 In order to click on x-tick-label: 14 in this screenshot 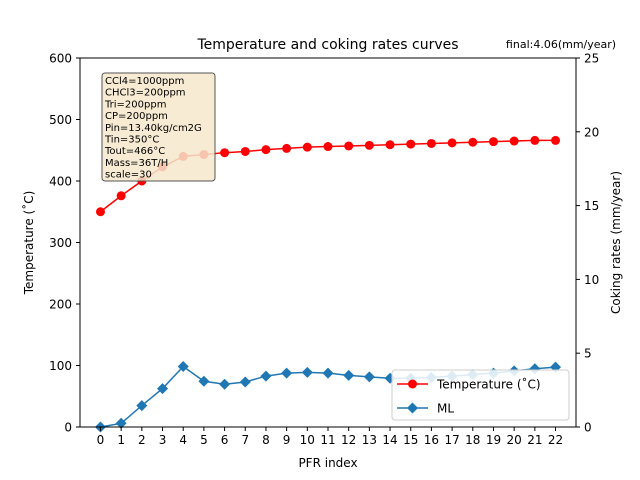, I will do `click(389, 440)`.